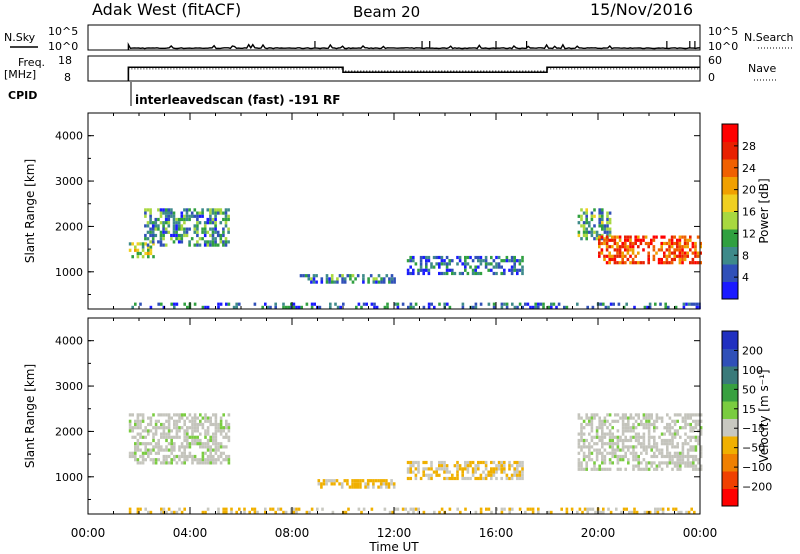 This screenshot has height=554, width=800. I want to click on power-colorbar-label: Power [dB], so click(764, 210).